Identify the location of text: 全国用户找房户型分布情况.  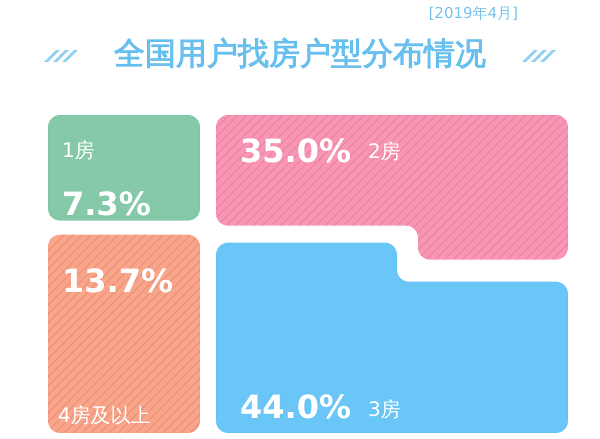
(299, 54).